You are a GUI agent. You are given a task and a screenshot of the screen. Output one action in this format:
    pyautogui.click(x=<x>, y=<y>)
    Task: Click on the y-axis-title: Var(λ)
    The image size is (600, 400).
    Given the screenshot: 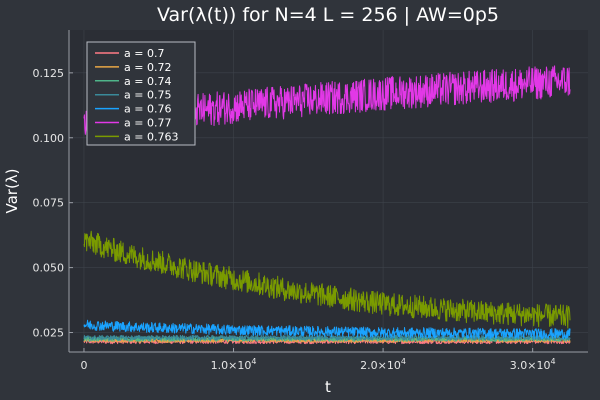 What is the action you would take?
    pyautogui.click(x=12, y=190)
    